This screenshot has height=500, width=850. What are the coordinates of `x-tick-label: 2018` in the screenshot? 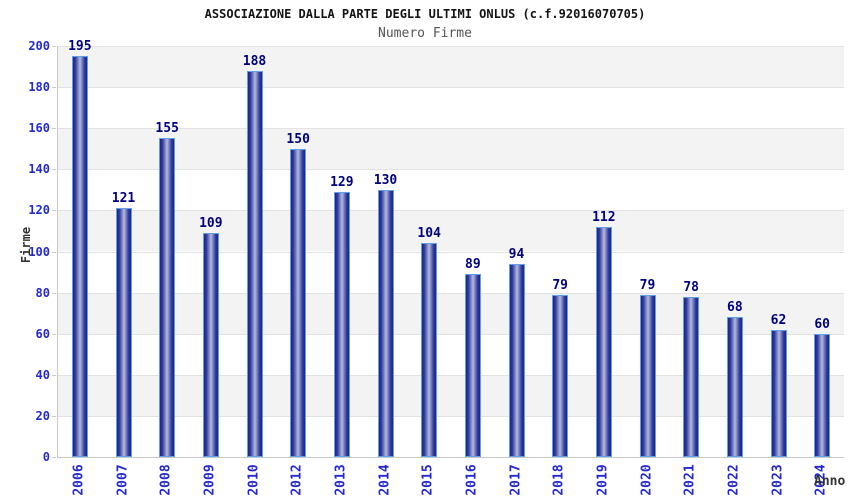 It's located at (559, 480).